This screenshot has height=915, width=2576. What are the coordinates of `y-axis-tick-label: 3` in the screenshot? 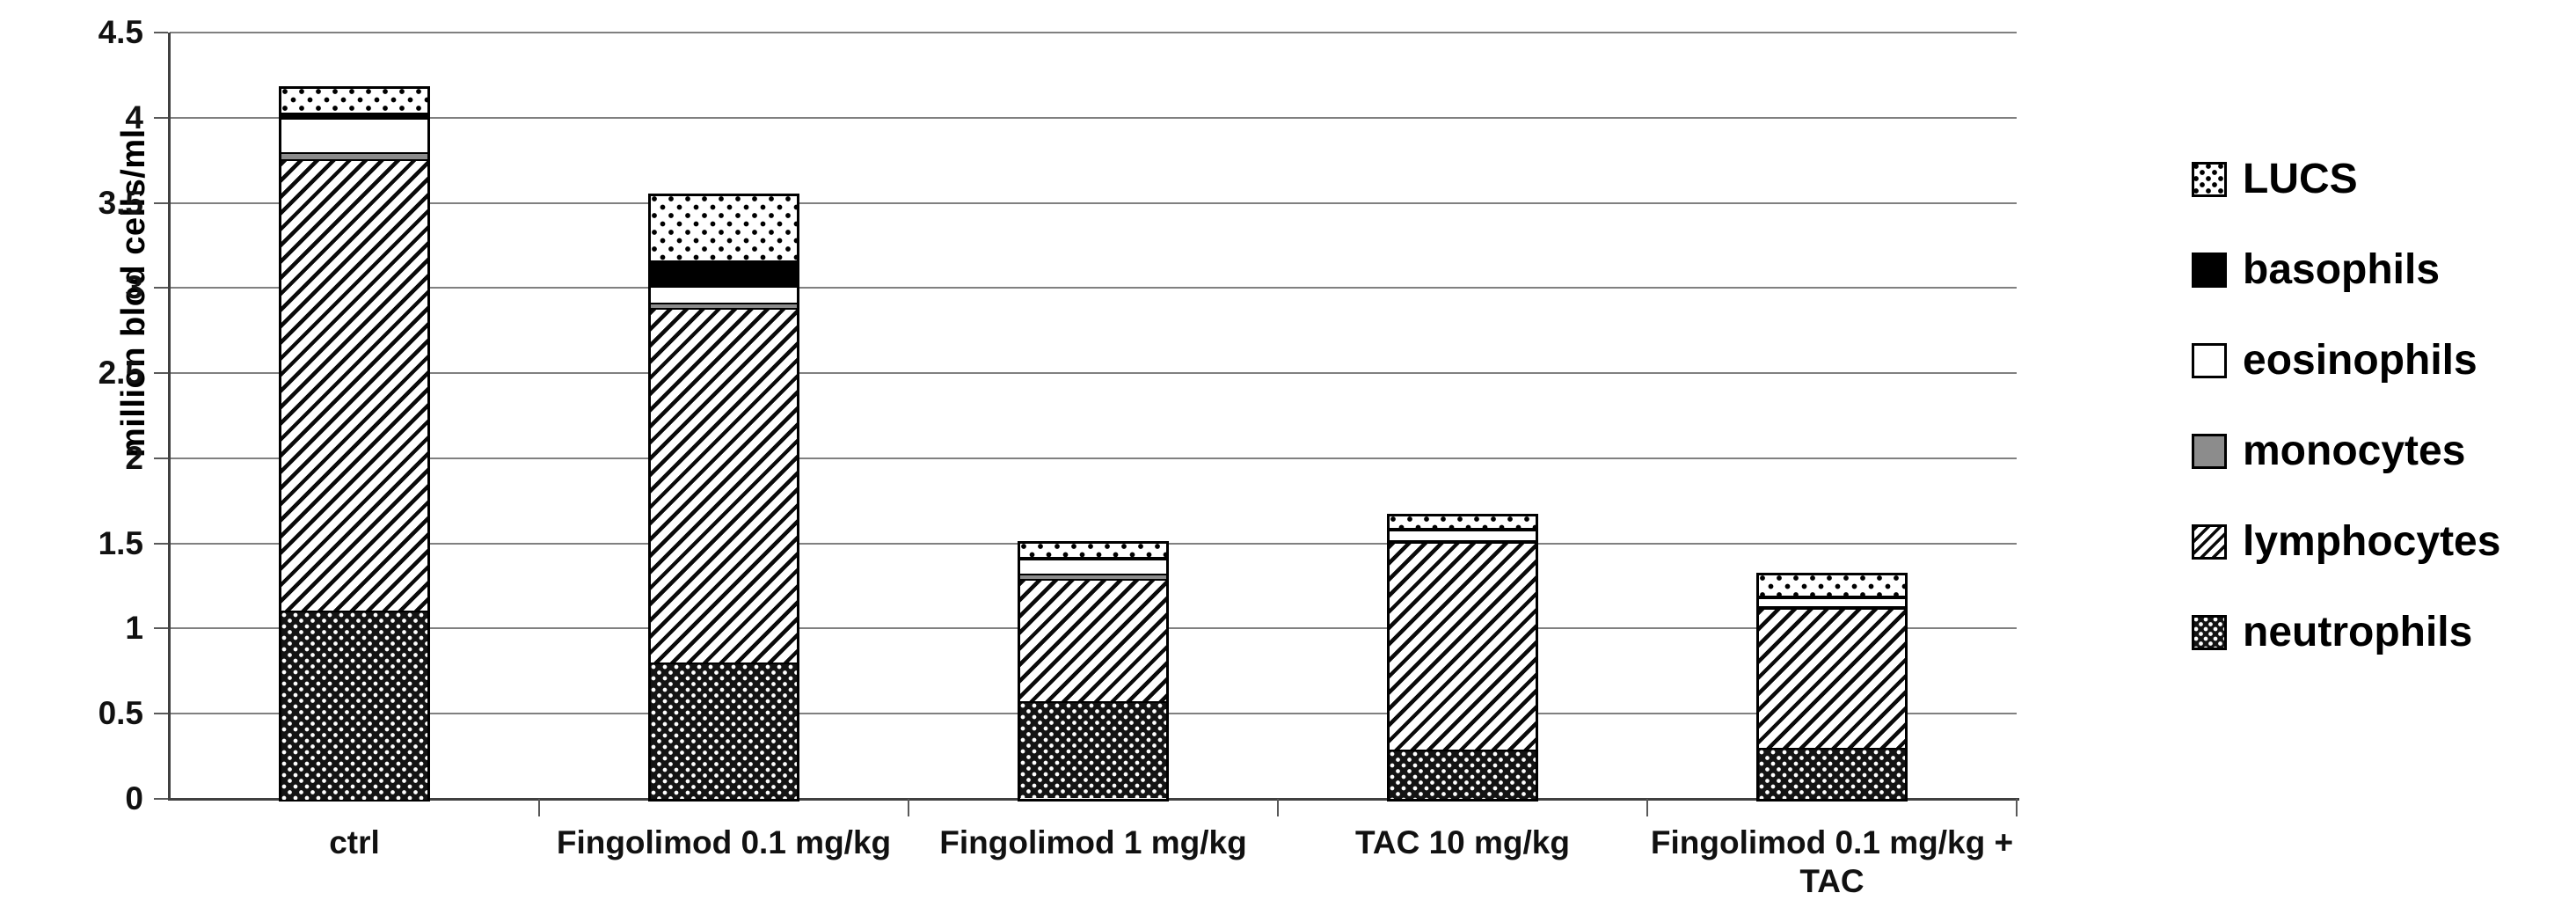 It's located at (134, 287).